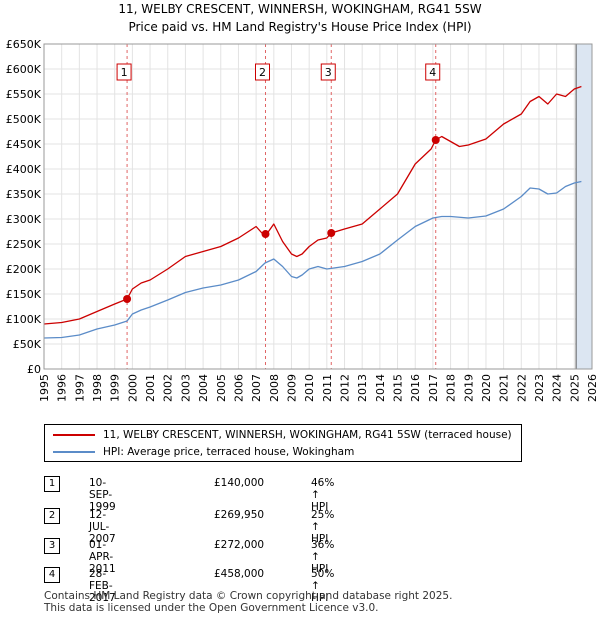 This screenshot has height=620, width=600. I want to click on y-tick-label: £300K, so click(24, 219).